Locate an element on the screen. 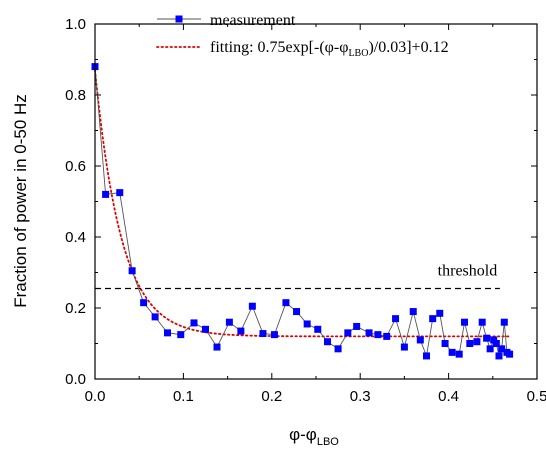 Image resolution: width=546 pixels, height=452 pixels. y-tick-label: 0.2 is located at coordinates (75, 308).